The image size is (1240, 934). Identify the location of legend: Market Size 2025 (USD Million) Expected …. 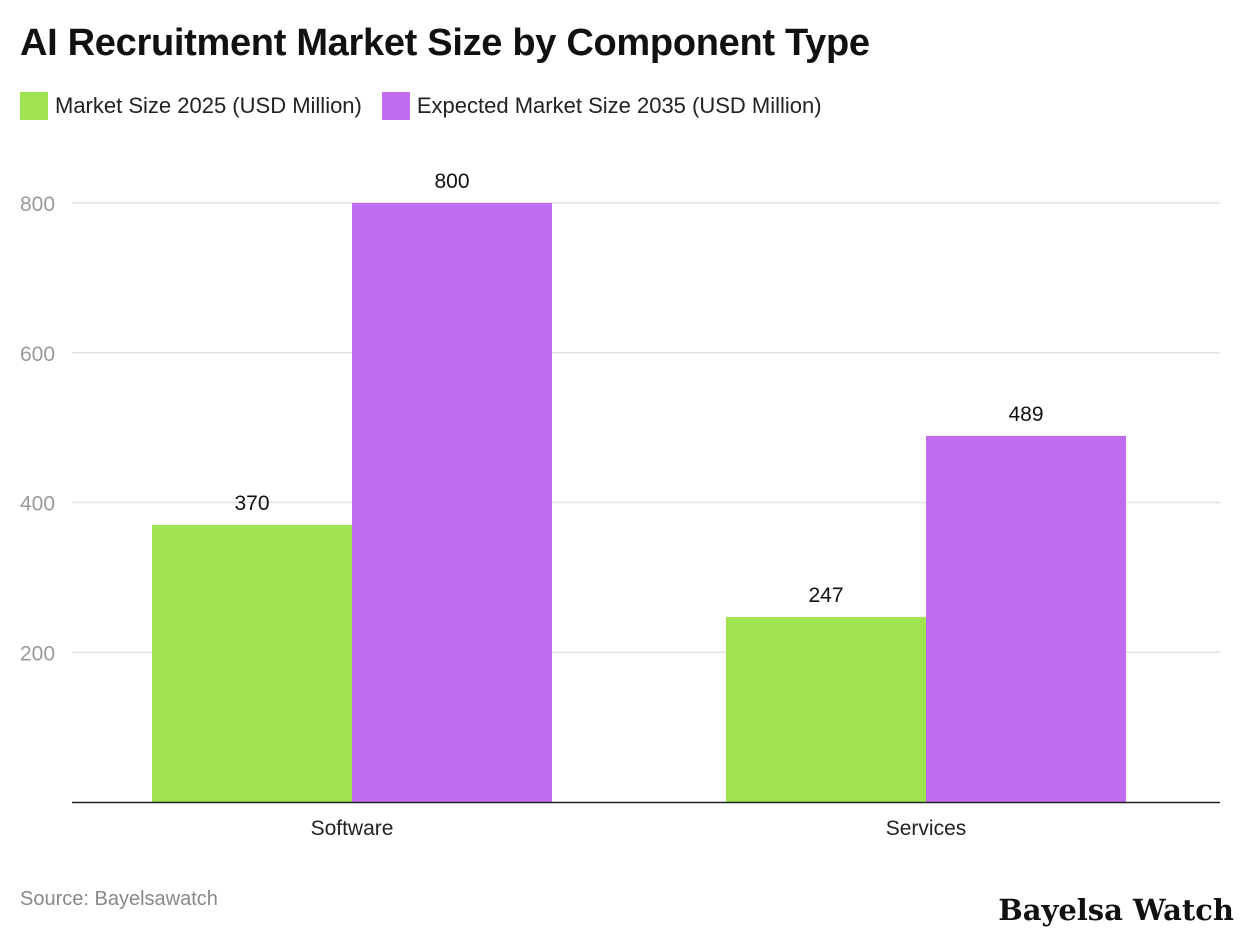
(431, 106).